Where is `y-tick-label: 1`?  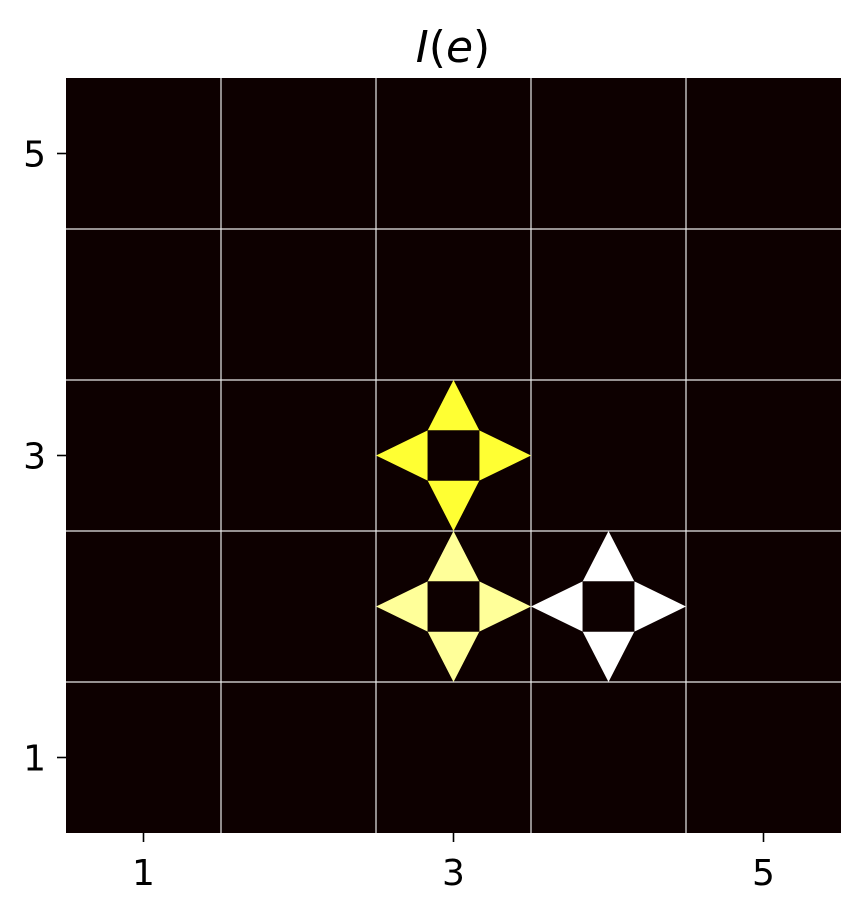 y-tick-label: 1 is located at coordinates (34, 759).